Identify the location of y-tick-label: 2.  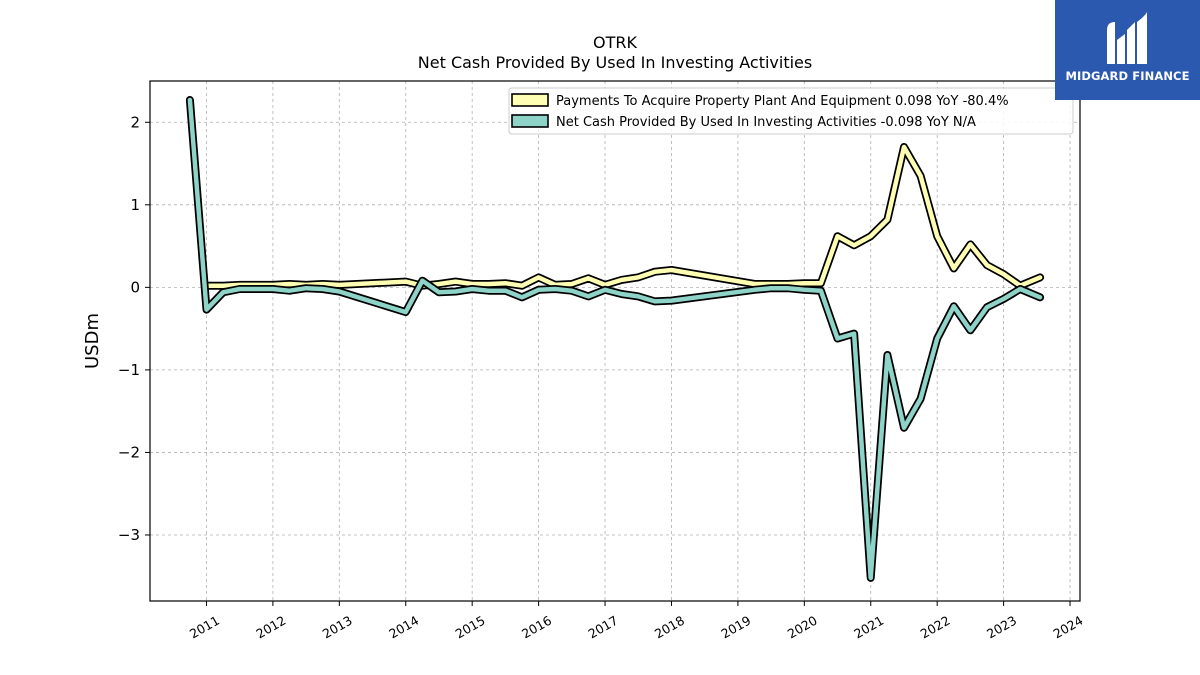
(135, 122).